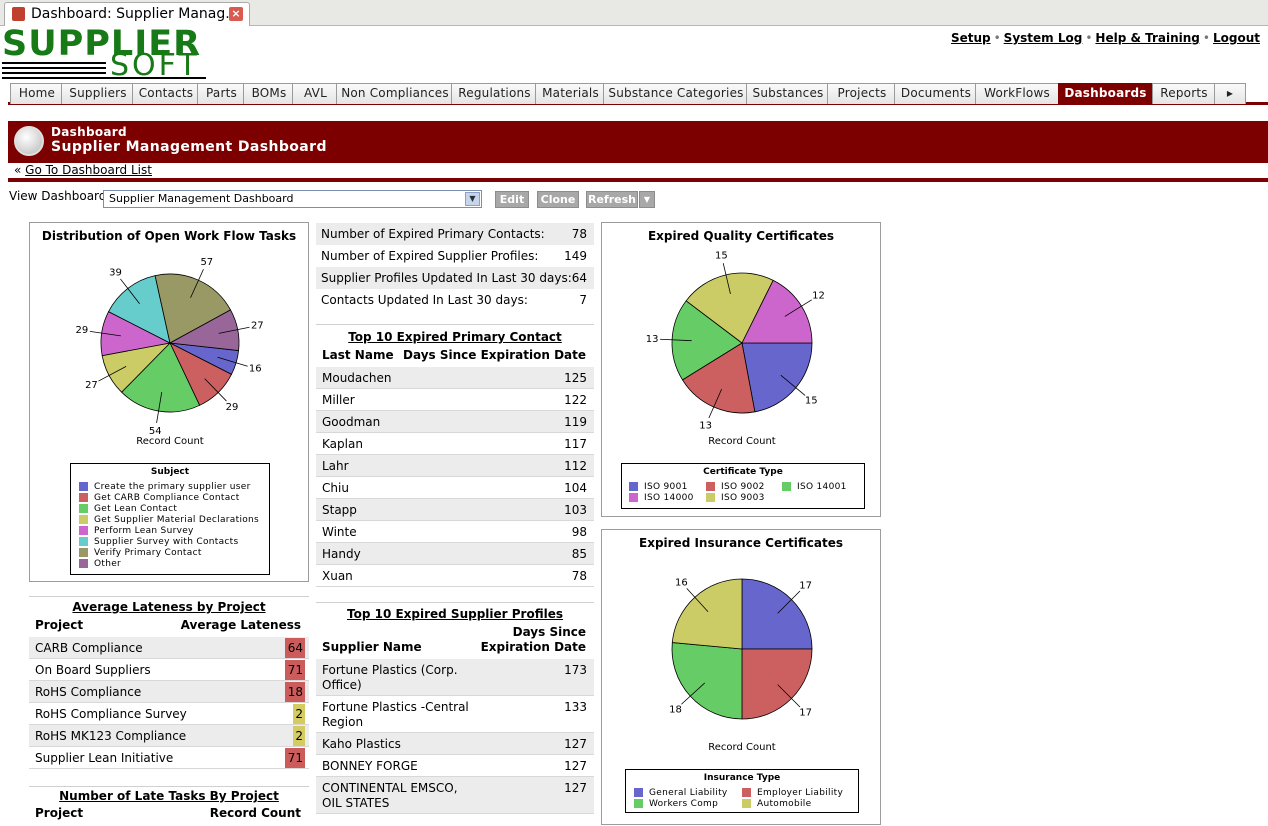  What do you see at coordinates (140, 553) in the screenshot?
I see `legend-entry: Verify Primary Contact` at bounding box center [140, 553].